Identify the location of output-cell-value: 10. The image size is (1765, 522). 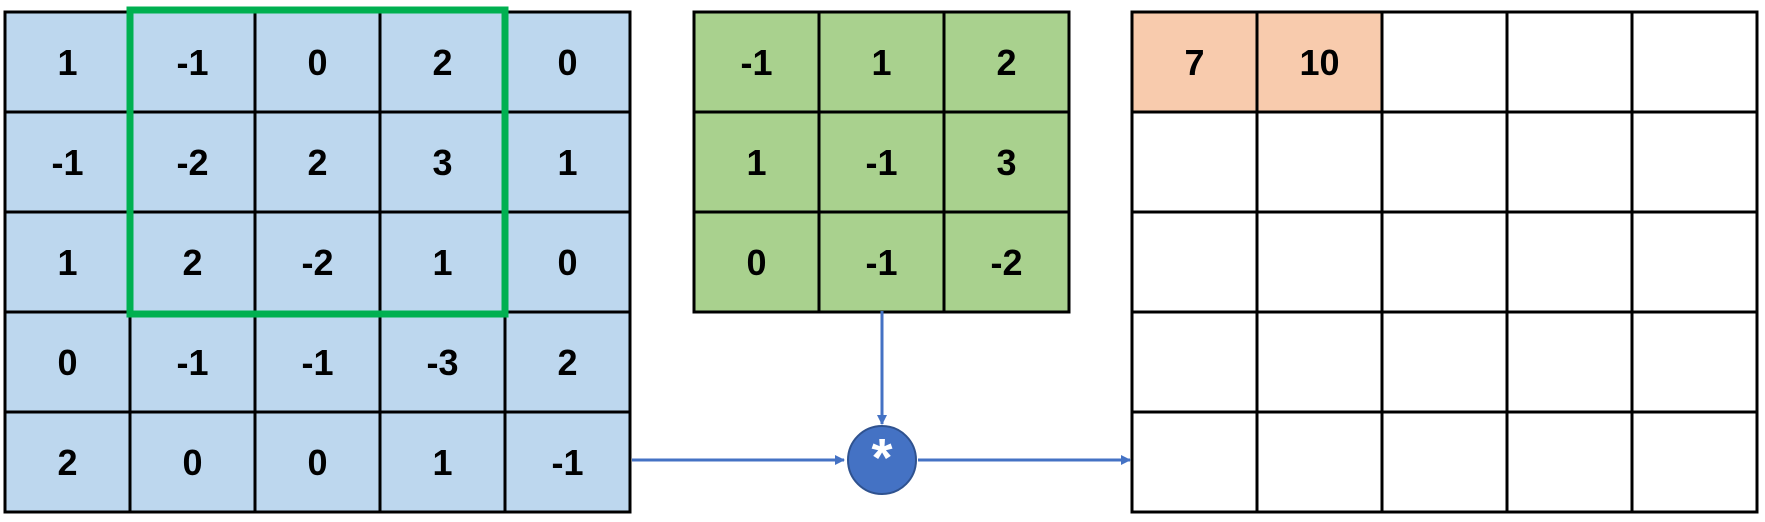
(1319, 62).